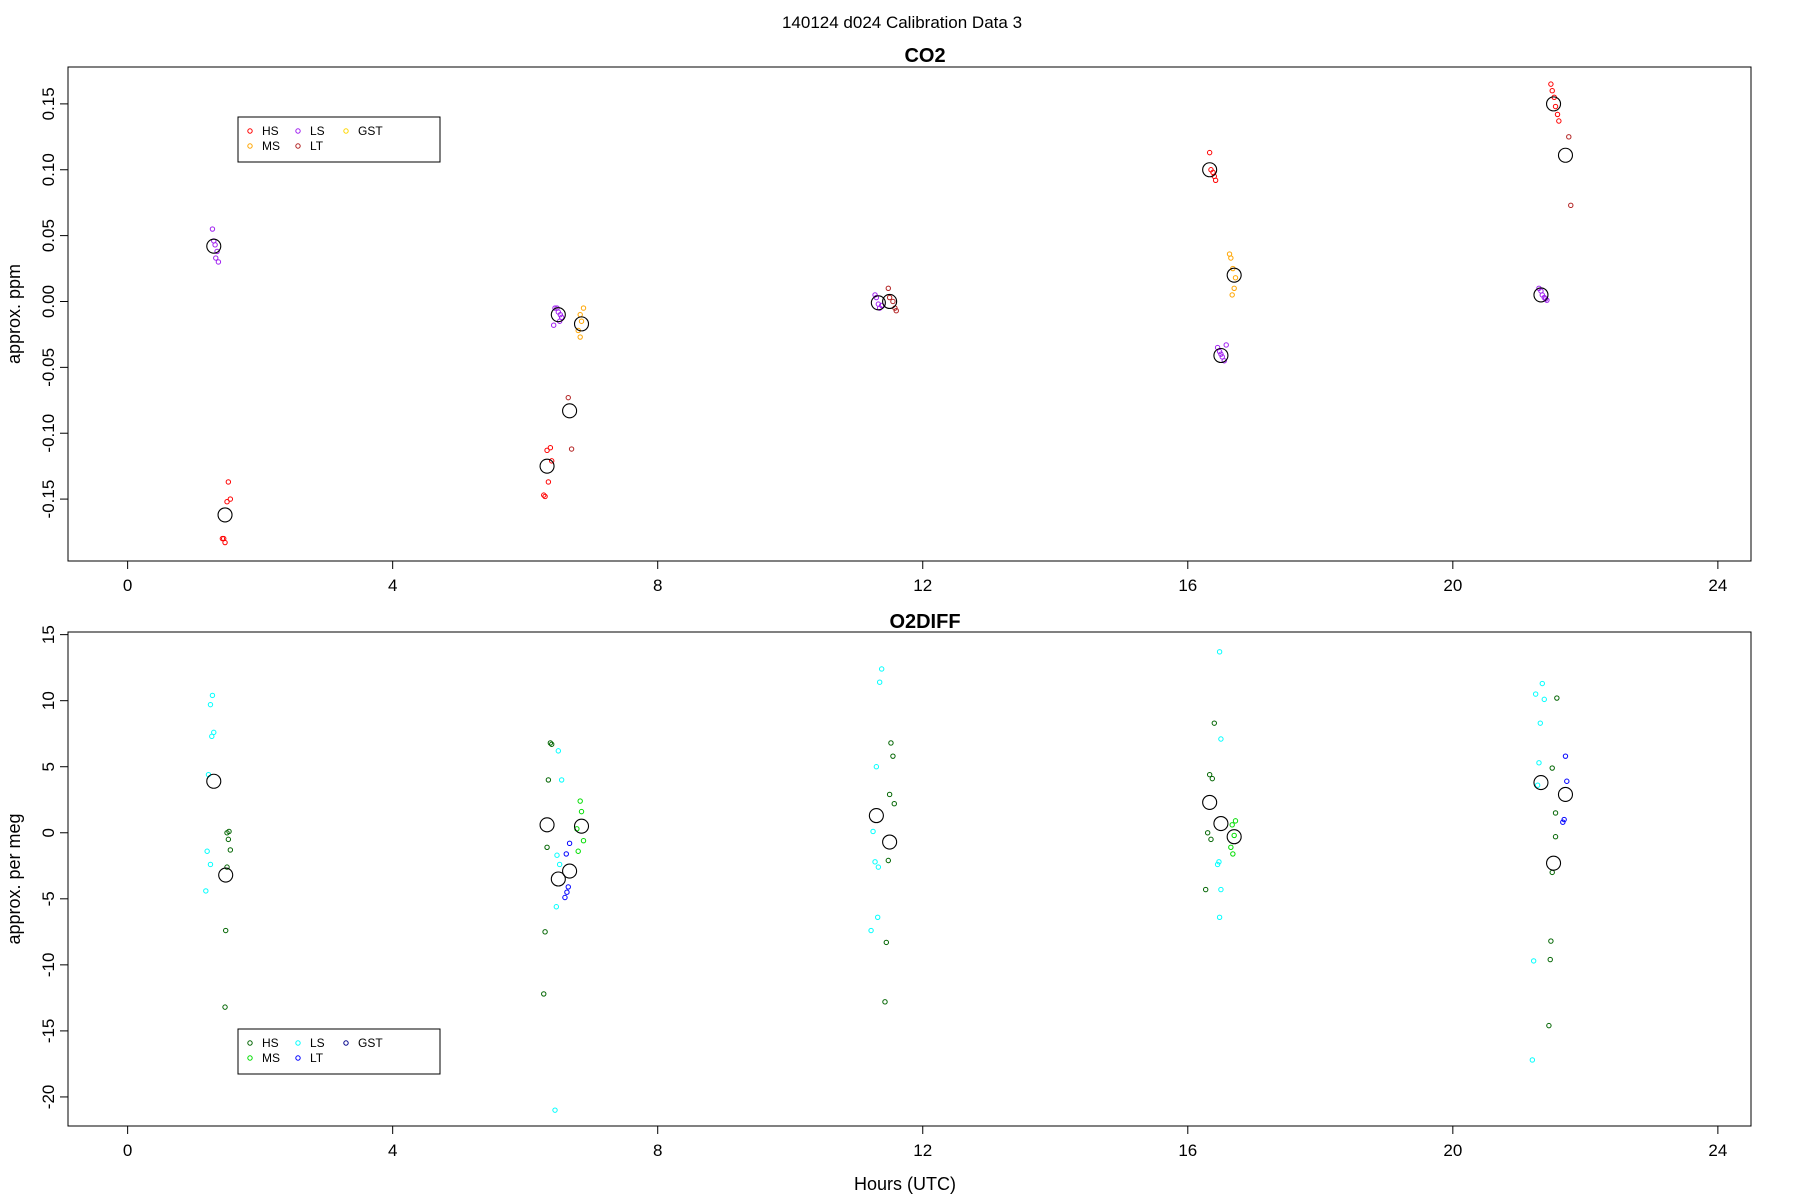 The width and height of the screenshot is (1800, 1200). I want to click on co2-x-tick-label: 8, so click(657, 585).